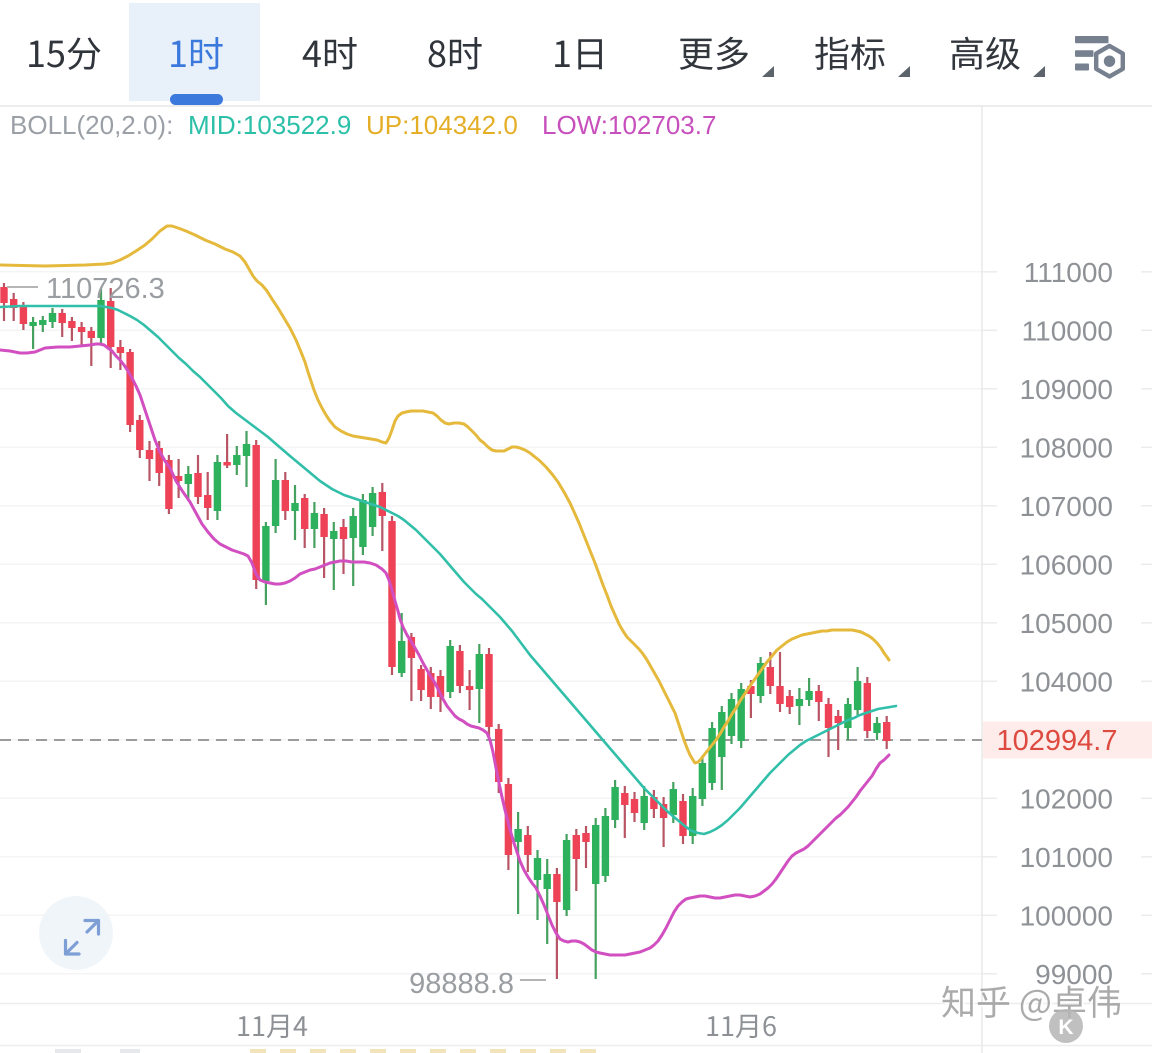 Image resolution: width=1152 pixels, height=1053 pixels. Describe the element at coordinates (1066, 681) in the screenshot. I see `svg-text: 104000` at that location.